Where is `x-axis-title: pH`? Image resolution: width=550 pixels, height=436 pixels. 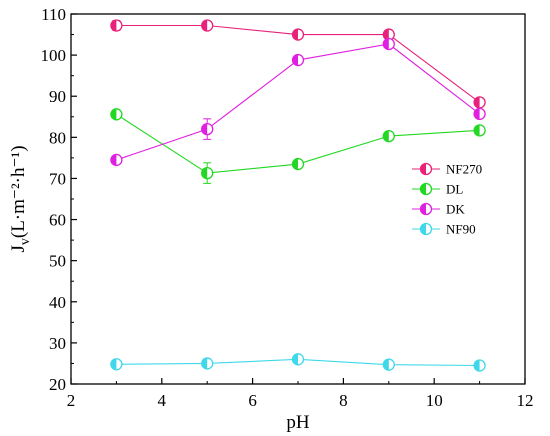 x-axis-title: pH is located at coordinates (298, 422).